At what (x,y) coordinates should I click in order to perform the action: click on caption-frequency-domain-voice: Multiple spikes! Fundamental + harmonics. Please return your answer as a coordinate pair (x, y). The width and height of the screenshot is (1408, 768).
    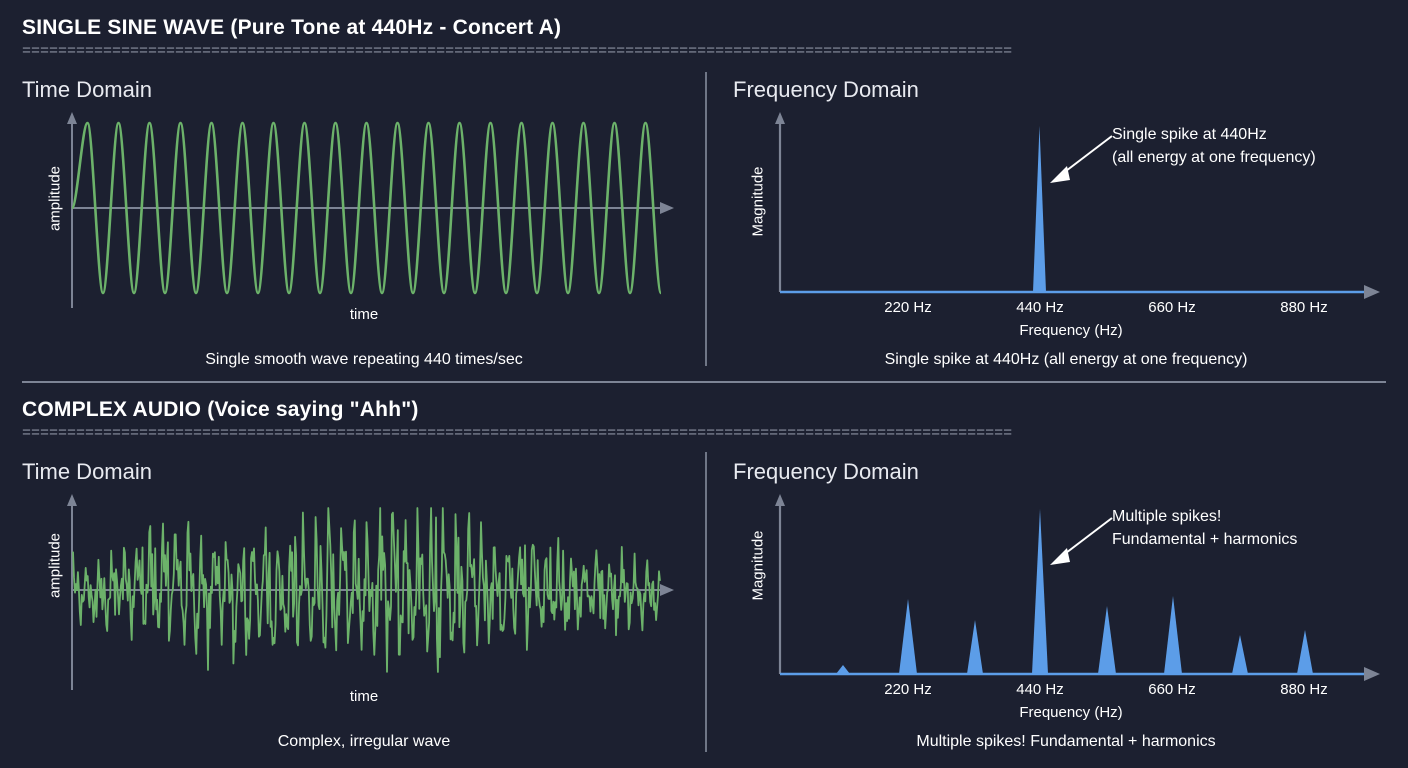
    Looking at the image, I should click on (1066, 741).